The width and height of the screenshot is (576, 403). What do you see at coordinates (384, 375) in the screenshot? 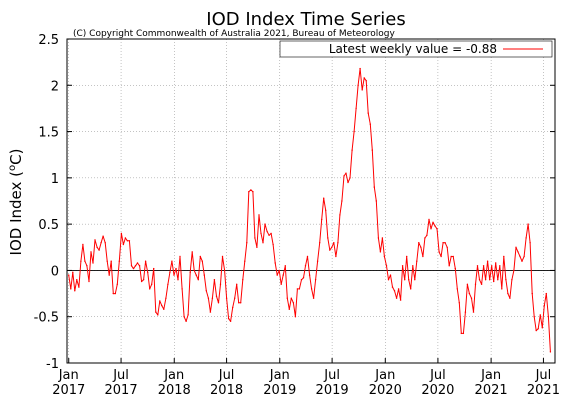
I see `x-tick-label-month: Jan` at bounding box center [384, 375].